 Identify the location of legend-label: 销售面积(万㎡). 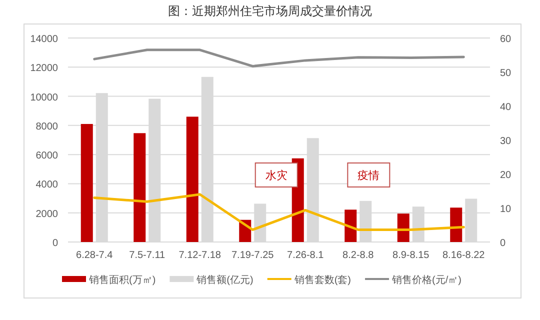
(122, 280).